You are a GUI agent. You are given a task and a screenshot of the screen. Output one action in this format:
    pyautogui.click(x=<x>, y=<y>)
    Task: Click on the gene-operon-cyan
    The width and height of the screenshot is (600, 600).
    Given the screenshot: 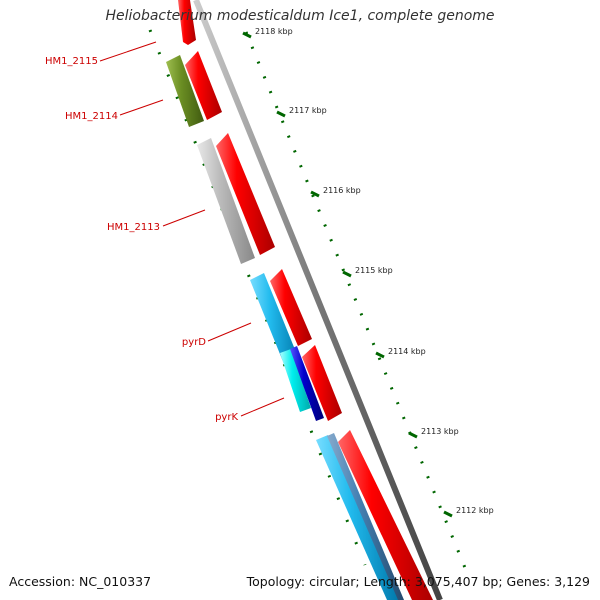 What is the action you would take?
    pyautogui.click(x=358, y=517)
    